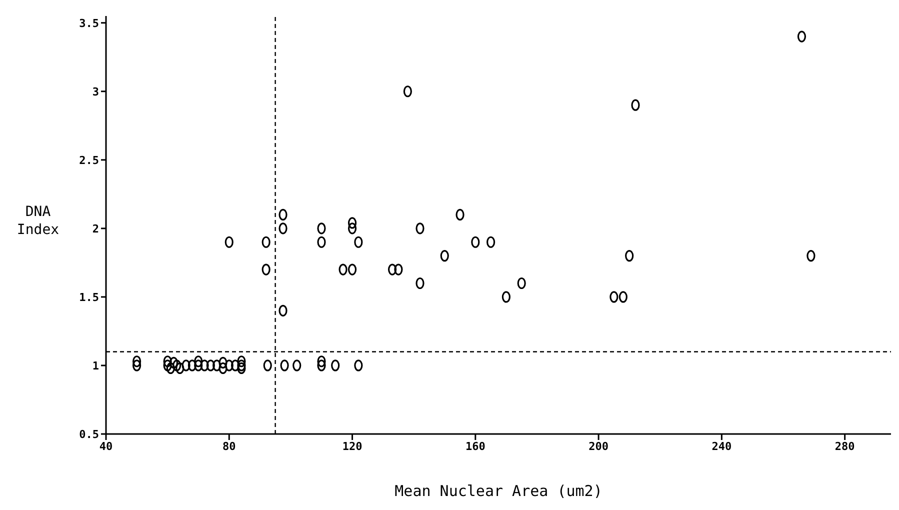 This screenshot has width=899, height=510. I want to click on x-tick-label: 160, so click(475, 446).